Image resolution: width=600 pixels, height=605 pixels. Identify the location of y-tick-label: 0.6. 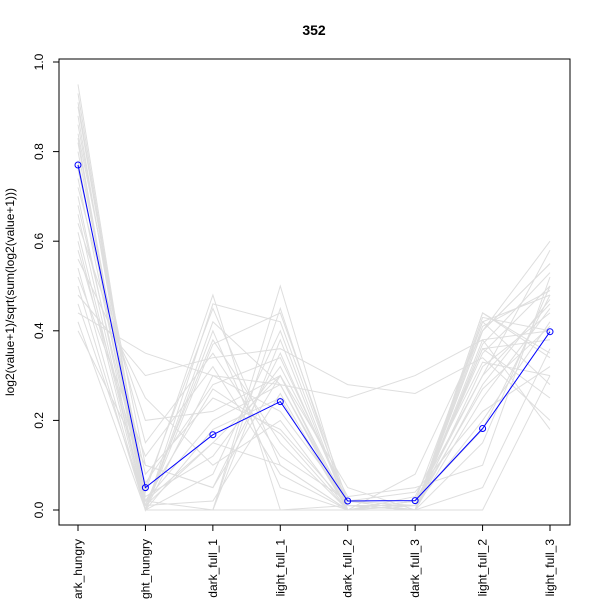
(39, 241).